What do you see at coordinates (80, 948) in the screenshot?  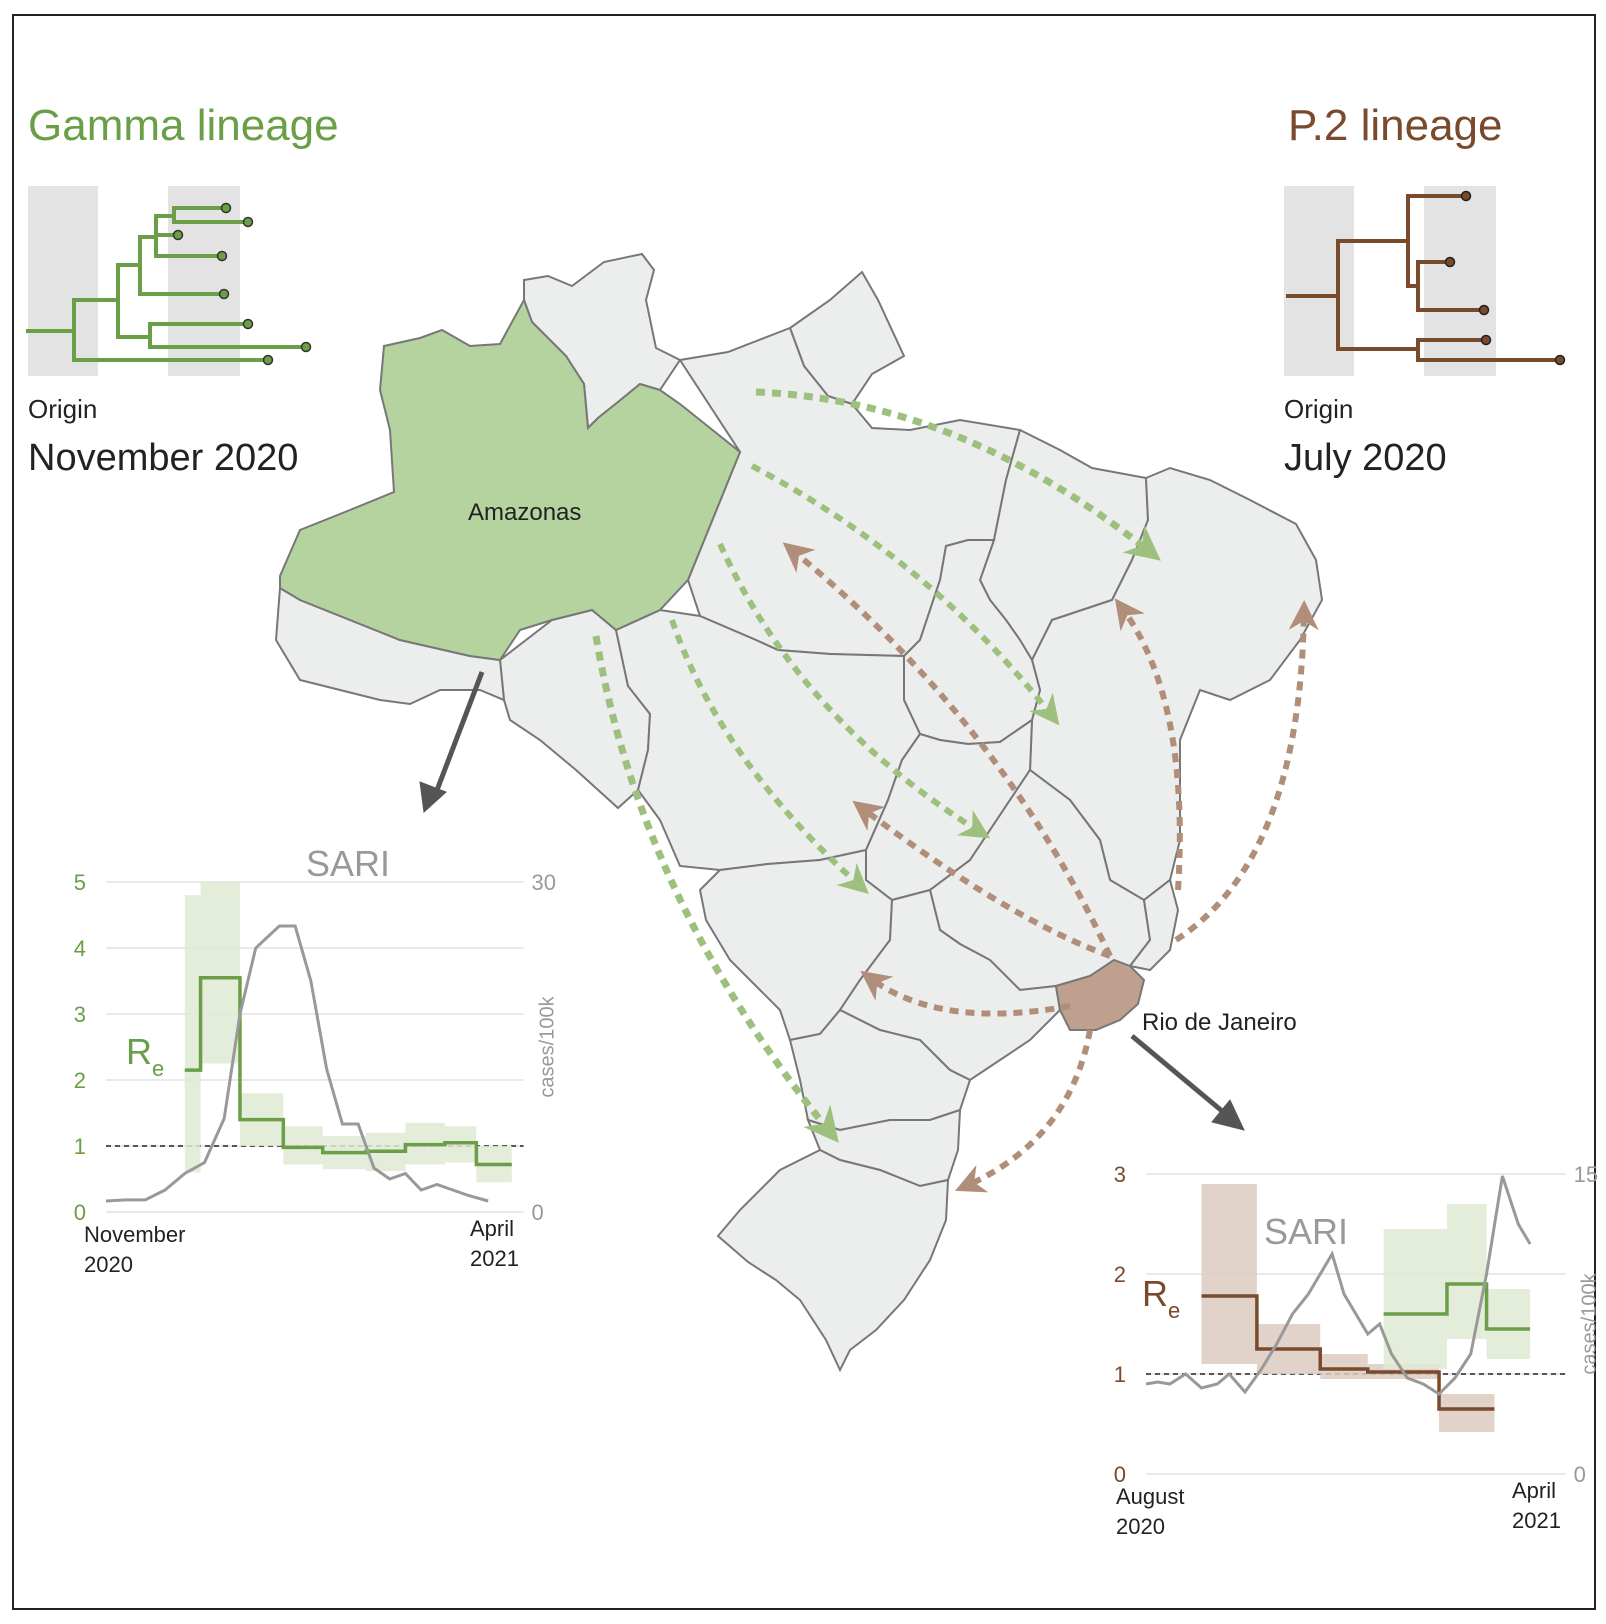 I see `y-tick-label: 4` at bounding box center [80, 948].